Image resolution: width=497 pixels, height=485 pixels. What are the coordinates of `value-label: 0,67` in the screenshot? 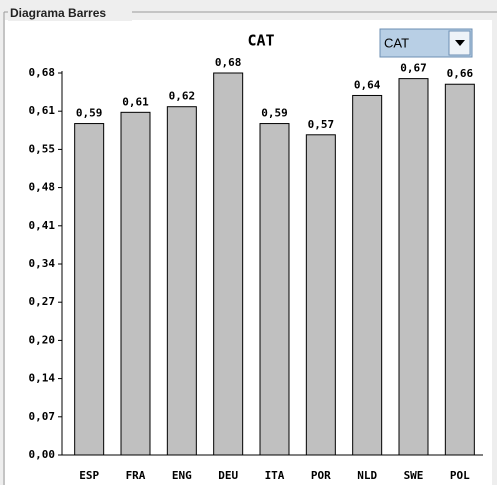 It's located at (413, 68).